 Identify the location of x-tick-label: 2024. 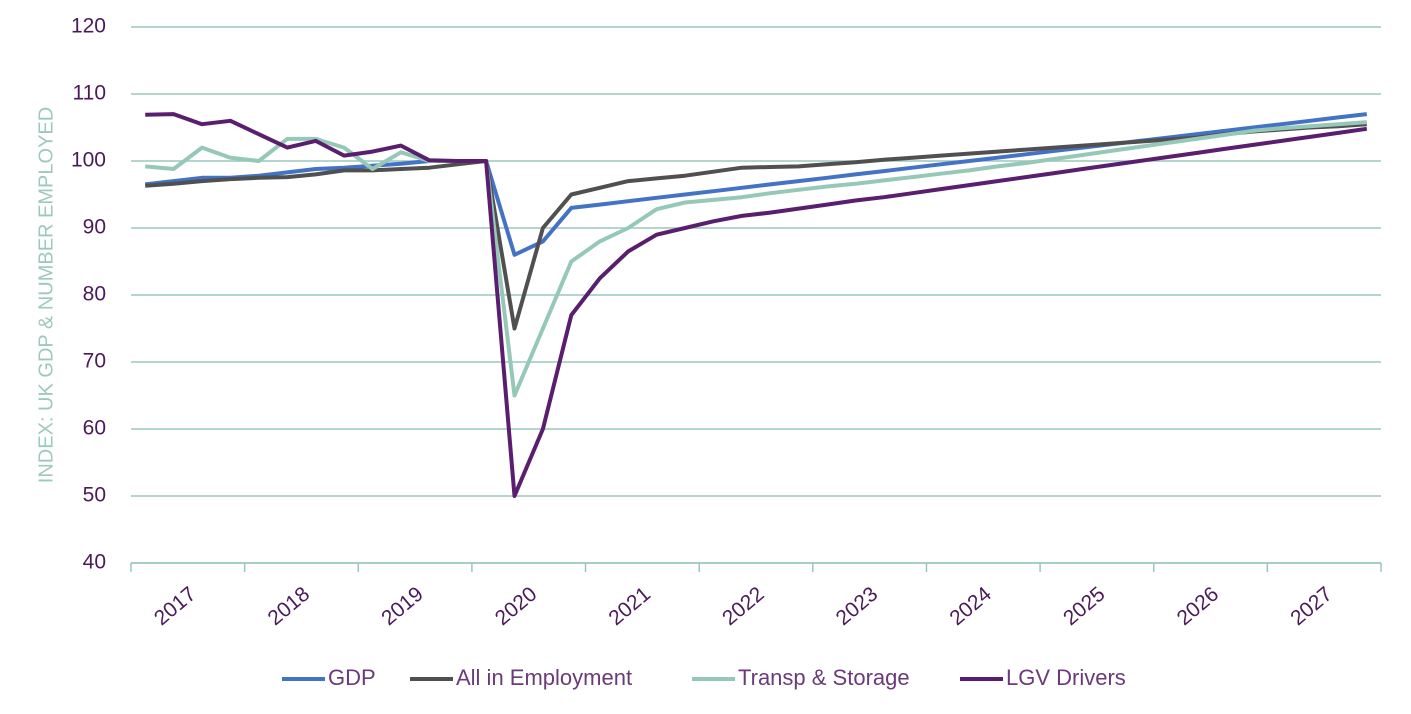
(970, 606).